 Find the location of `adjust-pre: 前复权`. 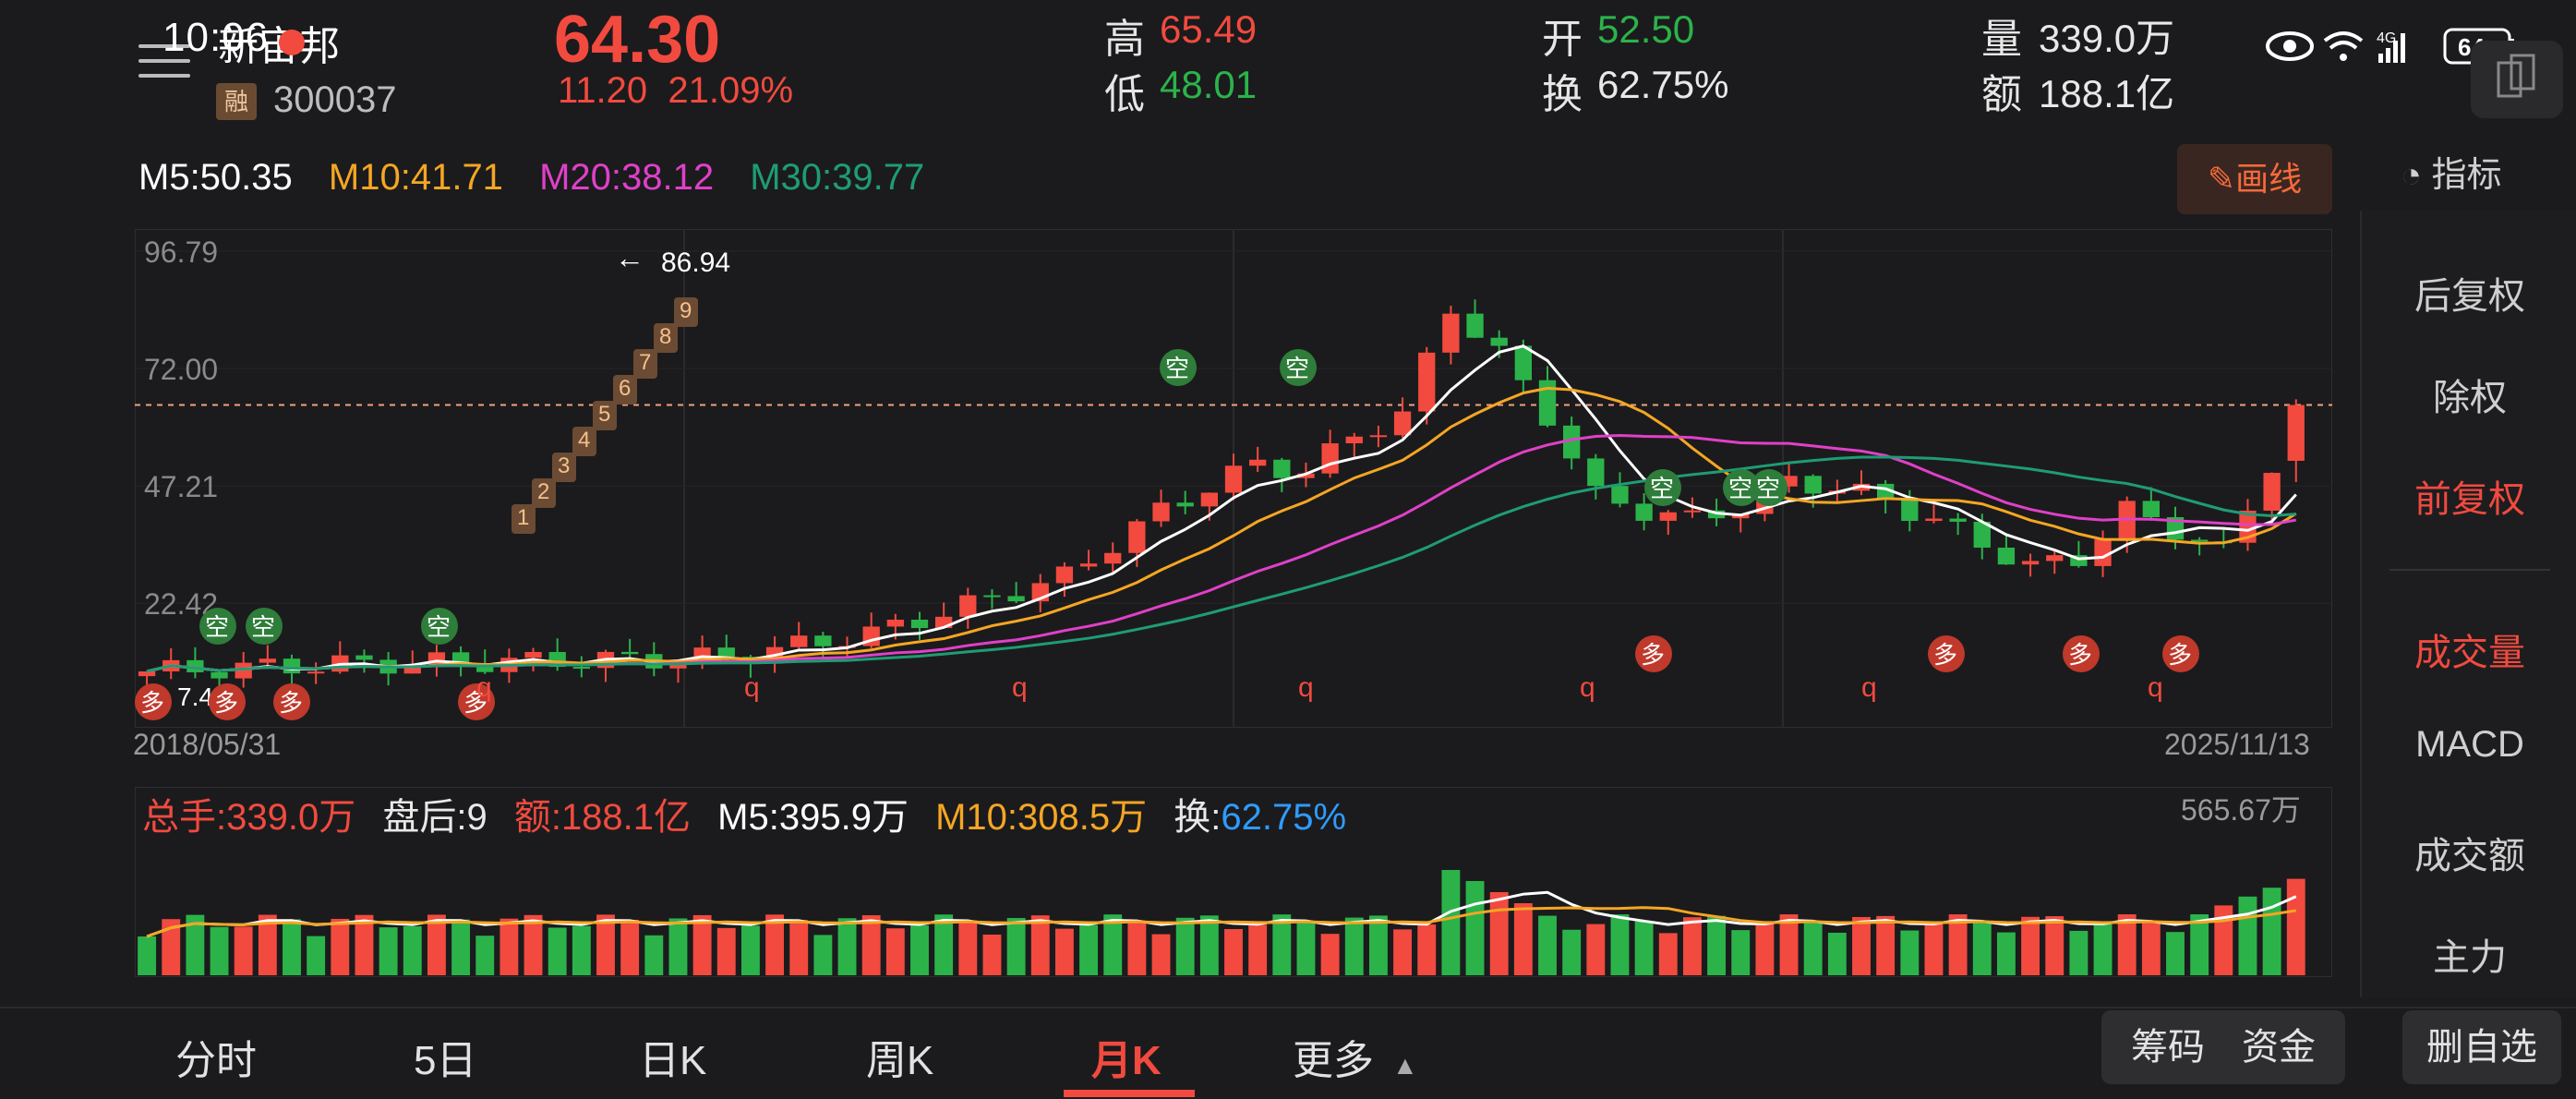

adjust-pre: 前复权 is located at coordinates (2469, 500).